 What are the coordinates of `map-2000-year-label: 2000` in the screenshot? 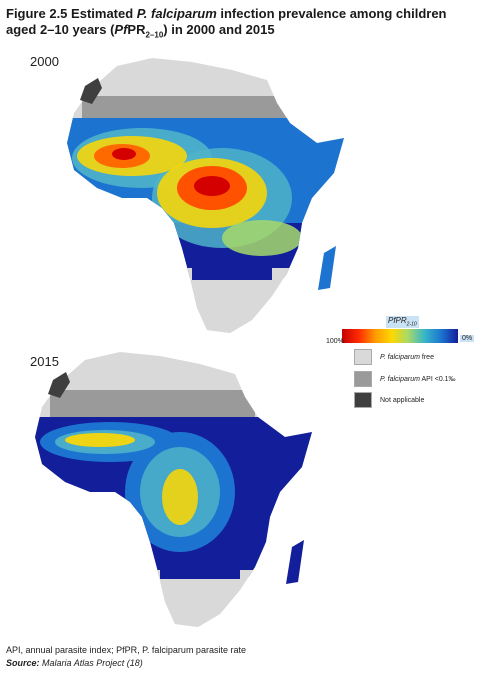 It's located at (44, 61).